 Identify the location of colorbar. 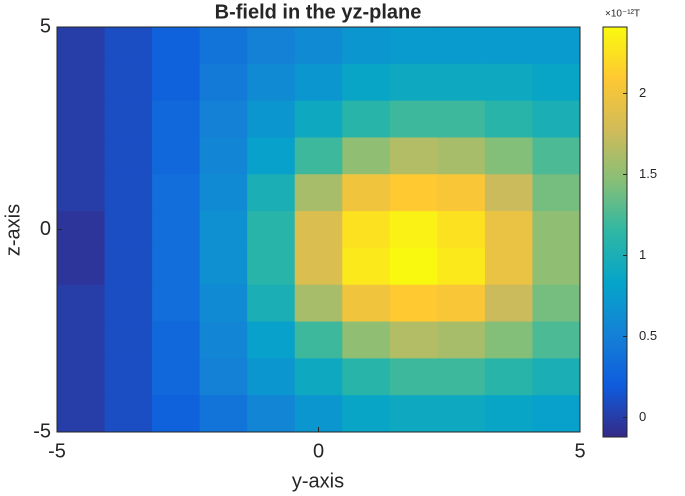
(615, 232).